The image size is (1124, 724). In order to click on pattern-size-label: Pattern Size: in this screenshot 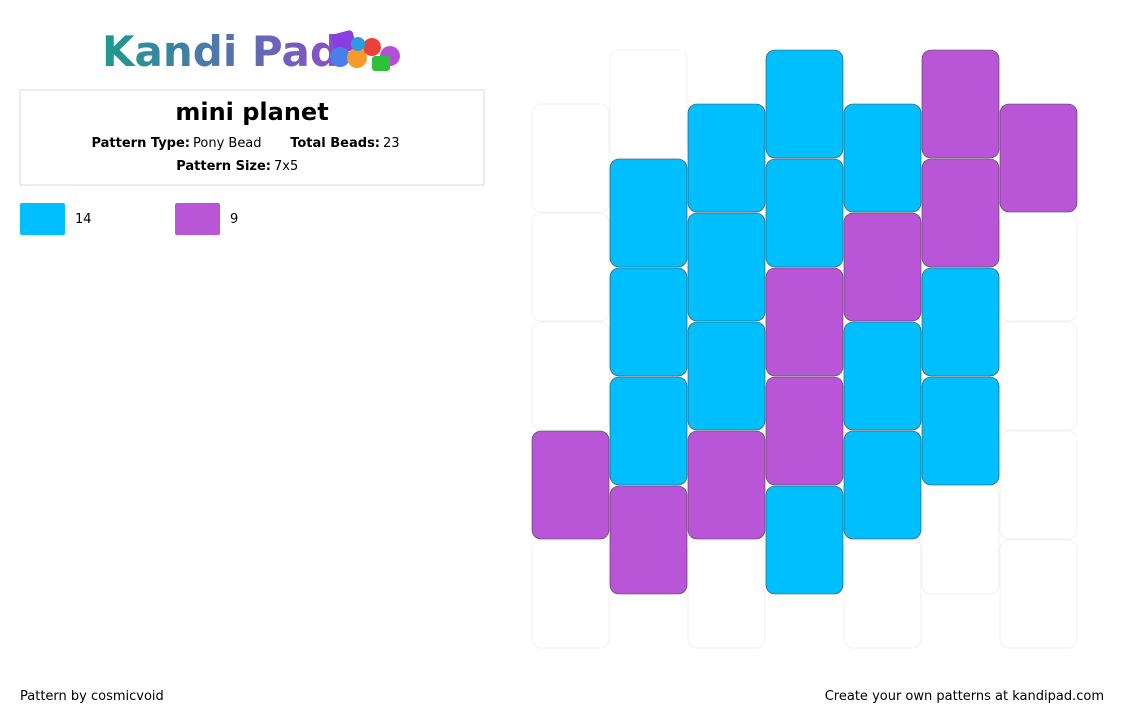, I will do `click(223, 166)`.